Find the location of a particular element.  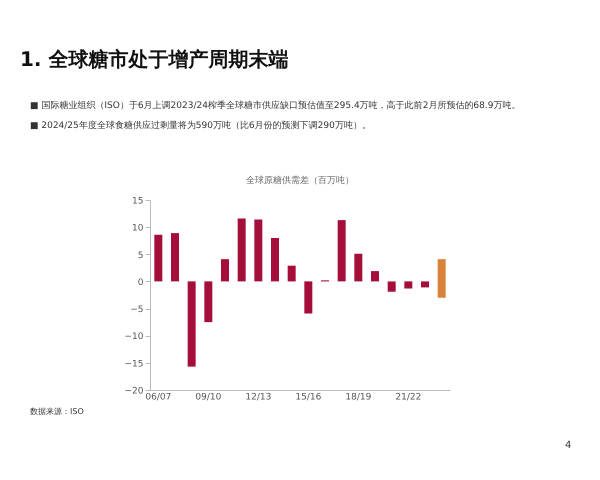

y-tick-label: −10 is located at coordinates (134, 337).